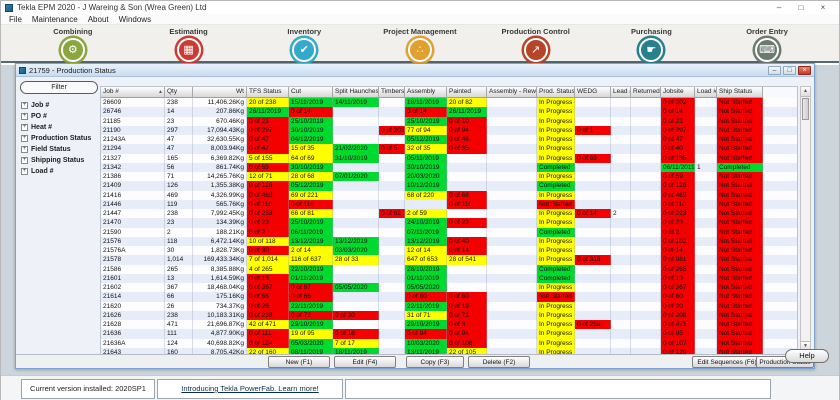 This screenshot has height=400, width=840. I want to click on column-header-timbers: Timbers, so click(392, 92).